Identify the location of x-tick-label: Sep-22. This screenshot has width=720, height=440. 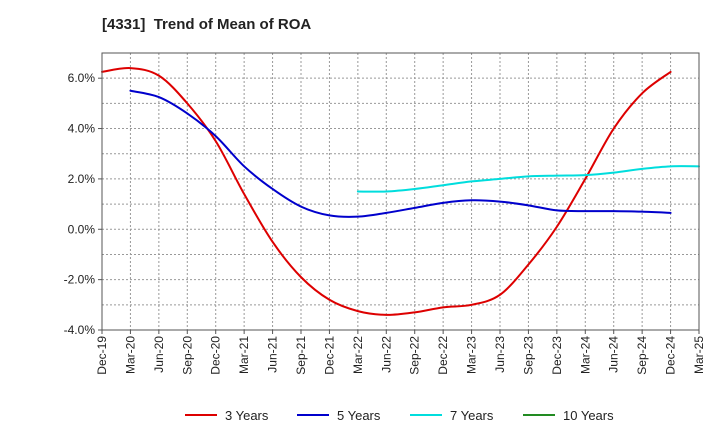
(415, 355).